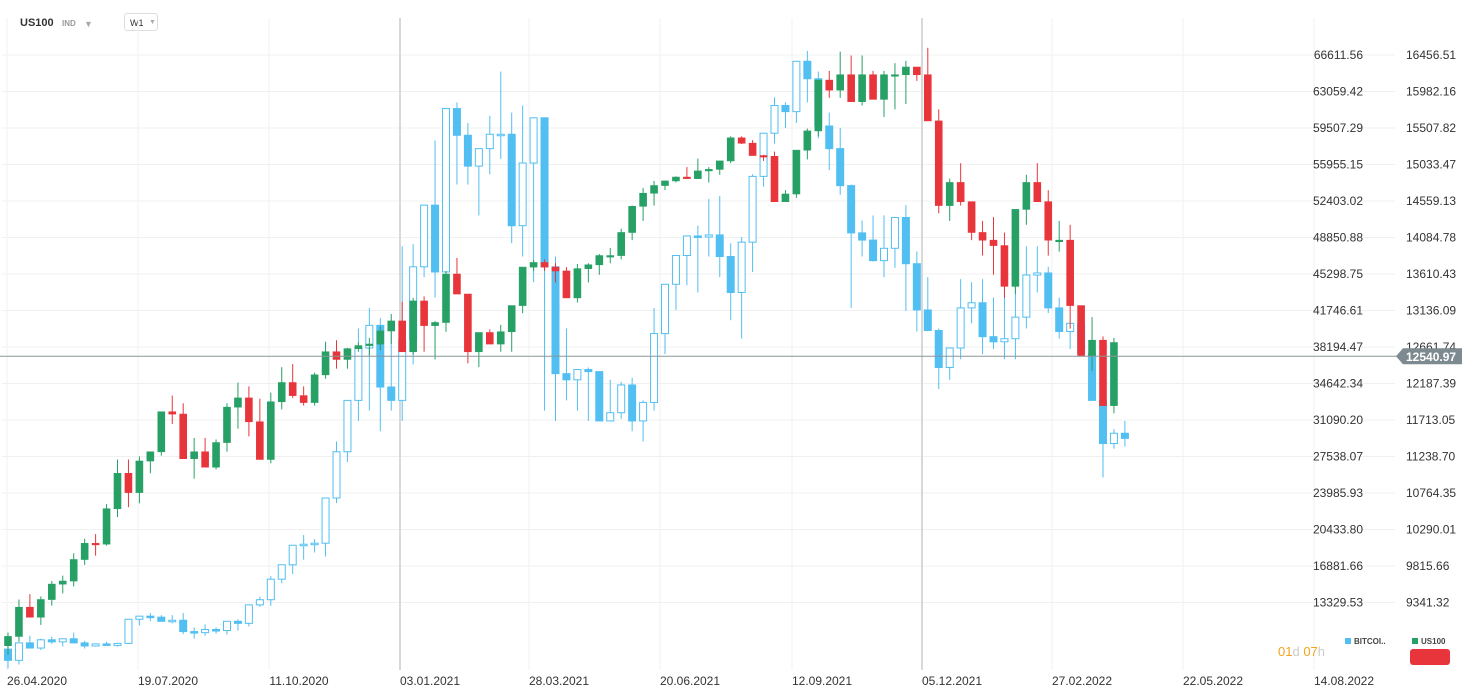 The image size is (1466, 697). What do you see at coordinates (1285, 651) in the screenshot?
I see `timer-days: 01` at bounding box center [1285, 651].